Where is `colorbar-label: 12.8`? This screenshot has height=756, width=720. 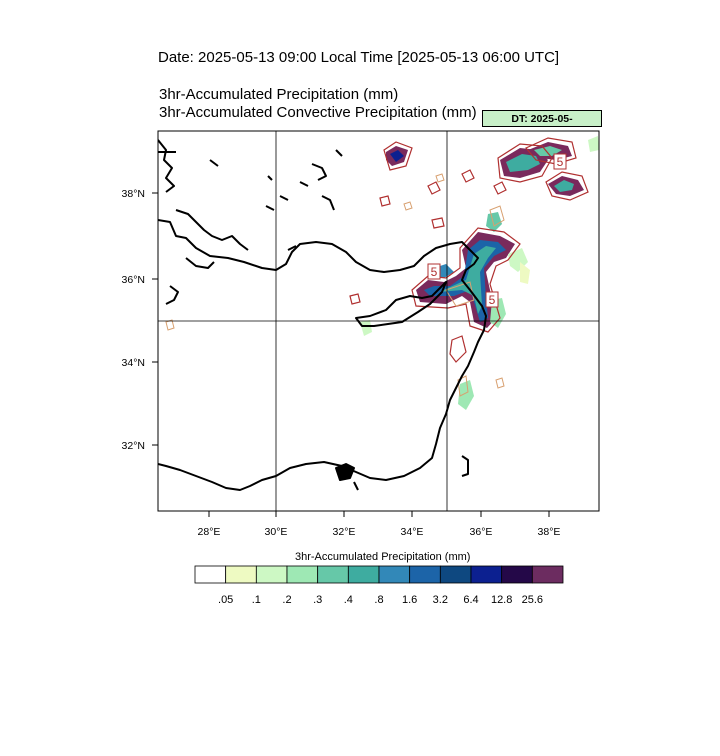 colorbar-label: 12.8 is located at coordinates (501, 600).